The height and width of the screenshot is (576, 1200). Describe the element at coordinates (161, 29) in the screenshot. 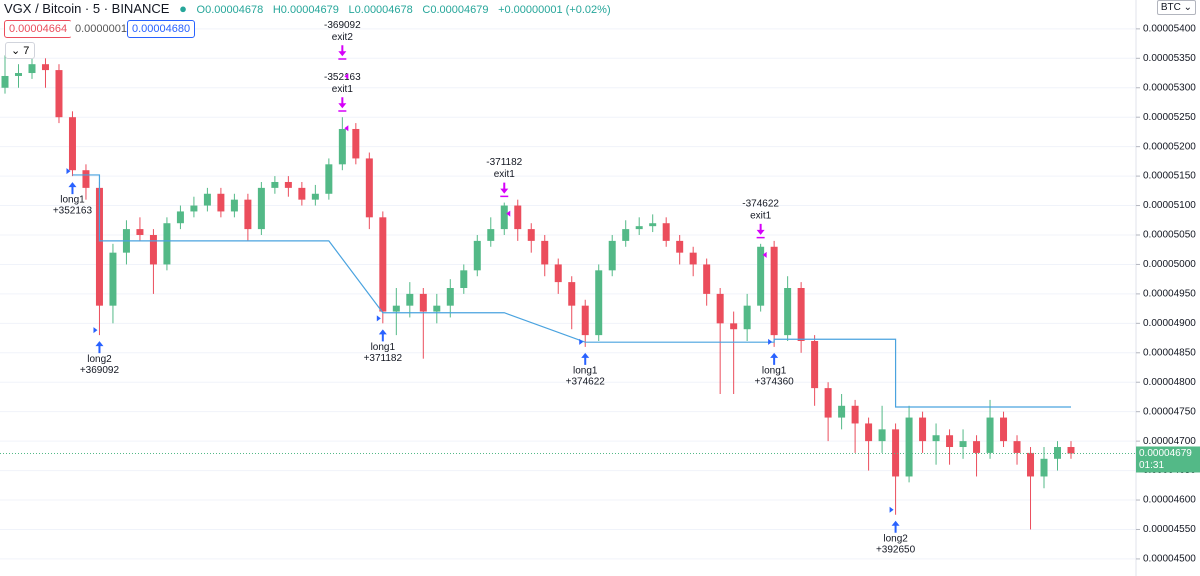

I see `buy-price: 0.00004680` at that location.